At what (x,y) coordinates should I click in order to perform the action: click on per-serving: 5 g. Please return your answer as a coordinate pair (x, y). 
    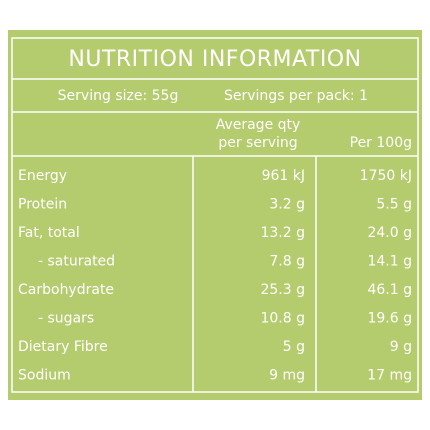
    Looking at the image, I should click on (294, 347).